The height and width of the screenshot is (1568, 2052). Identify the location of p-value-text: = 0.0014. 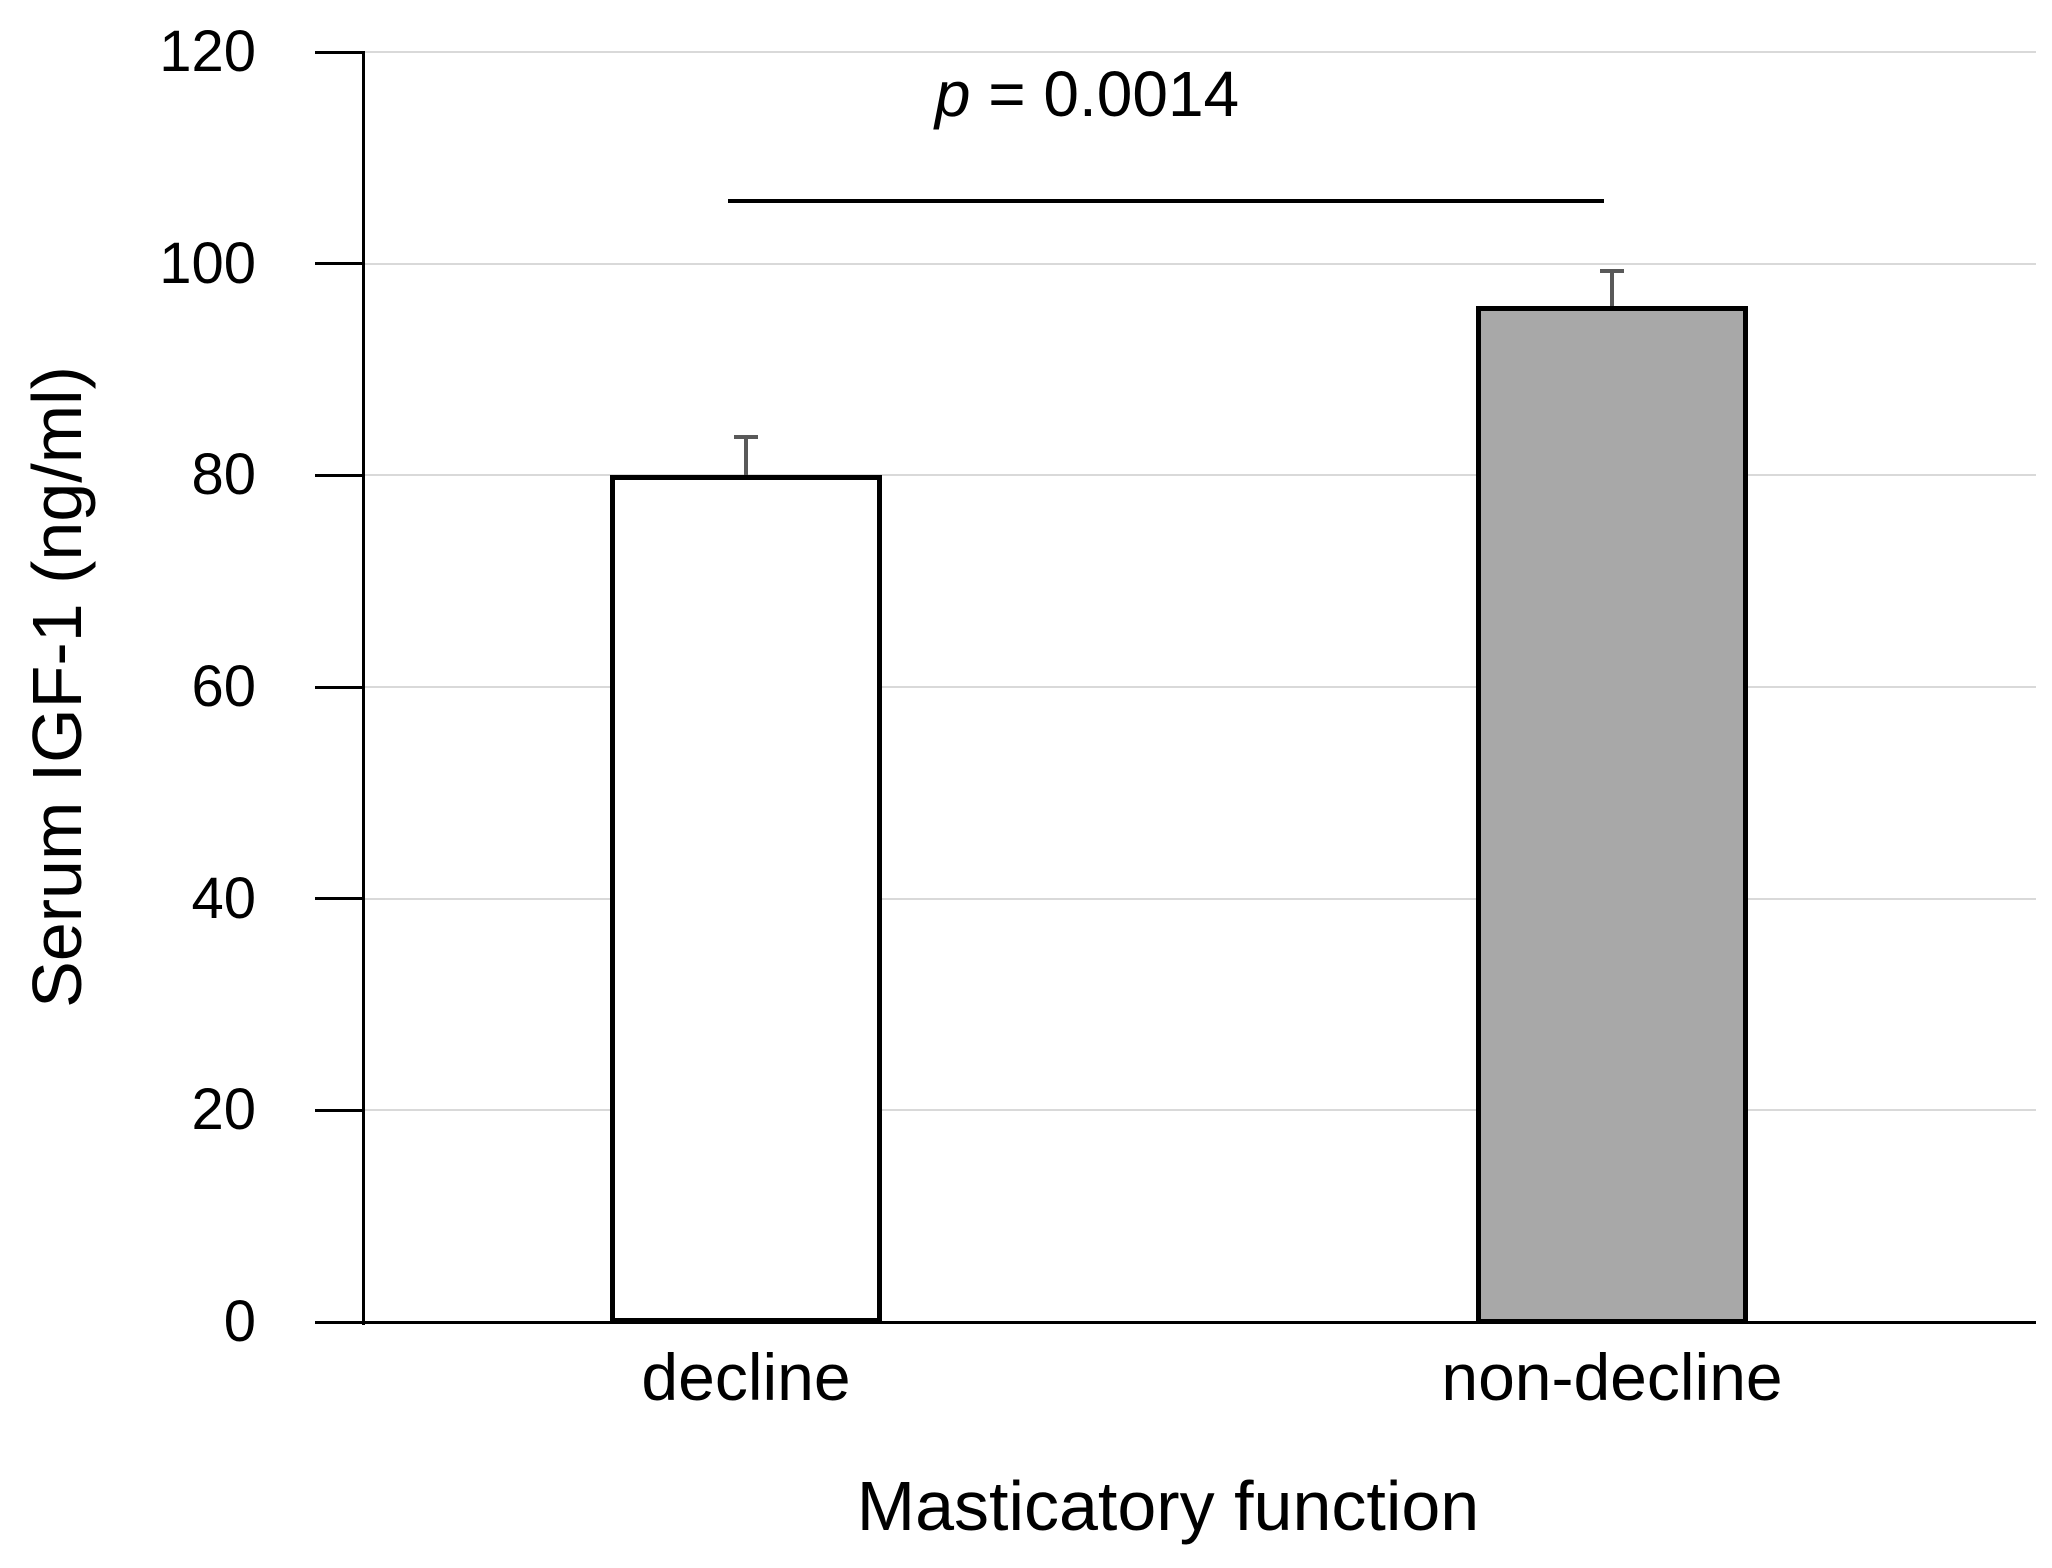
(1105, 94).